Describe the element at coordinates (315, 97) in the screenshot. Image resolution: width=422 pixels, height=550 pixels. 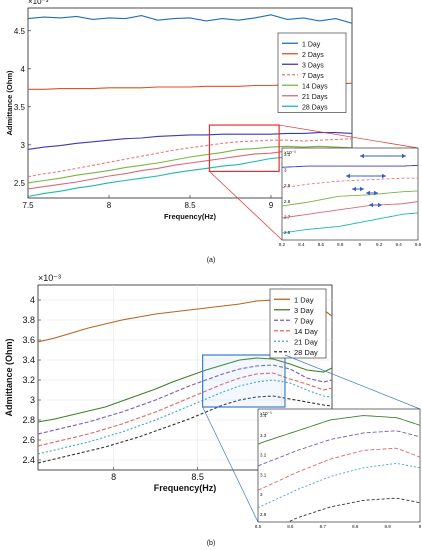
I see `legend-label: 21 Days` at that location.